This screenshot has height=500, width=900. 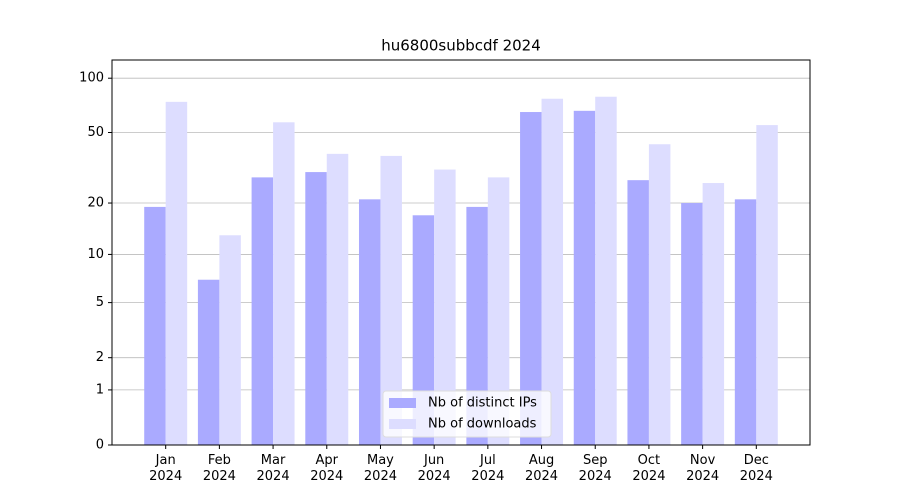 I want to click on y-tick-label: 10, so click(x=95, y=254).